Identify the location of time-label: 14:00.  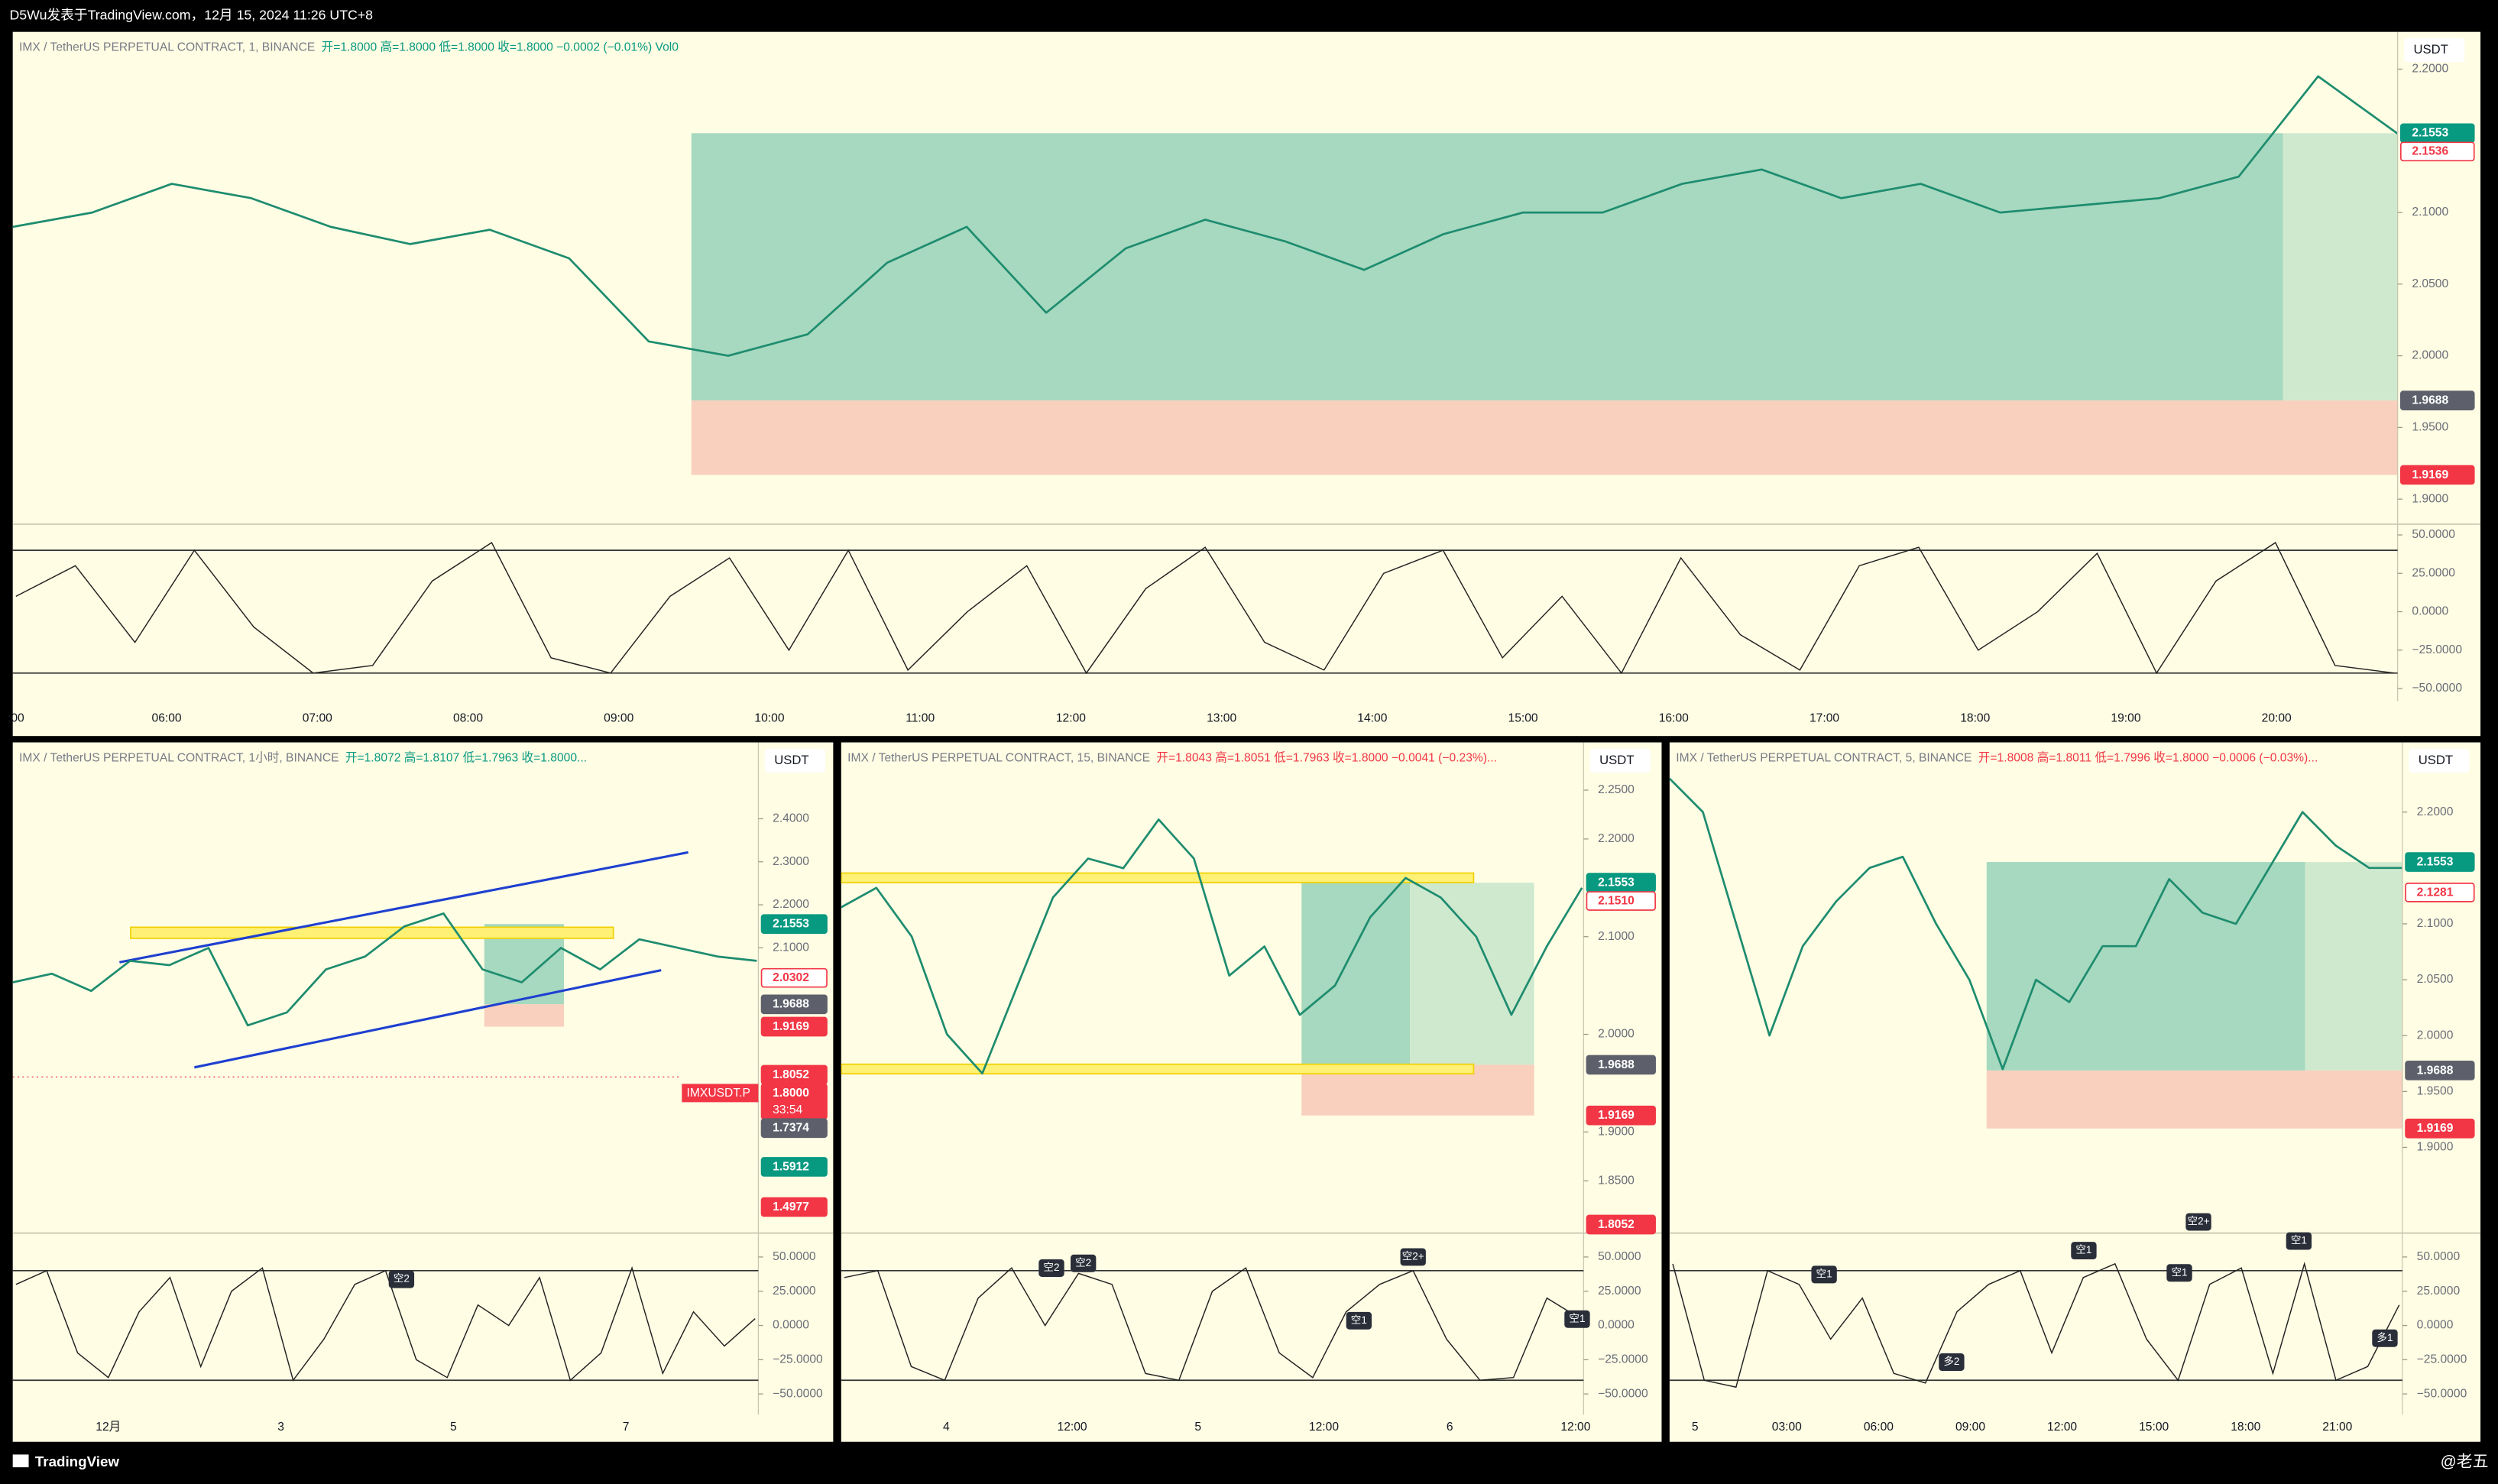
(1372, 718).